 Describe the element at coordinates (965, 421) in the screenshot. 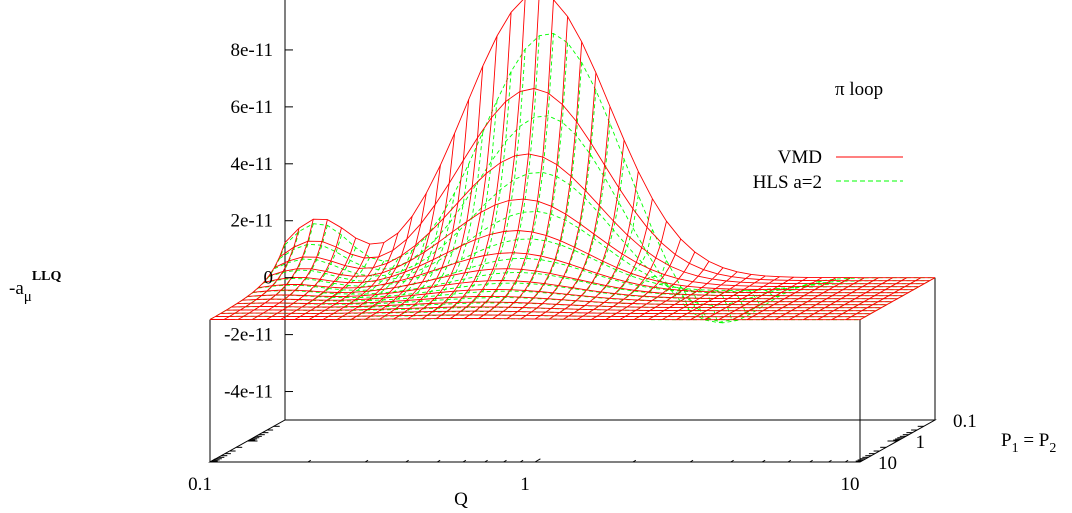

I see `y-tick-label: 0.1` at that location.